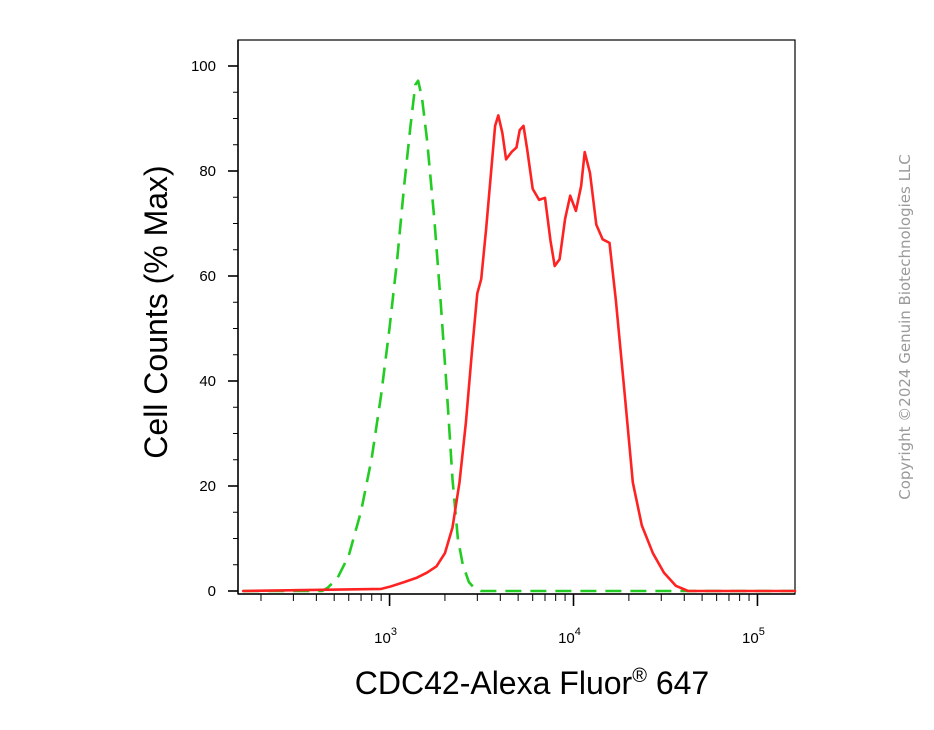 This screenshot has height=730, width=934. I want to click on y-axis: 0 20 40 60 80 100, so click(215, 320).